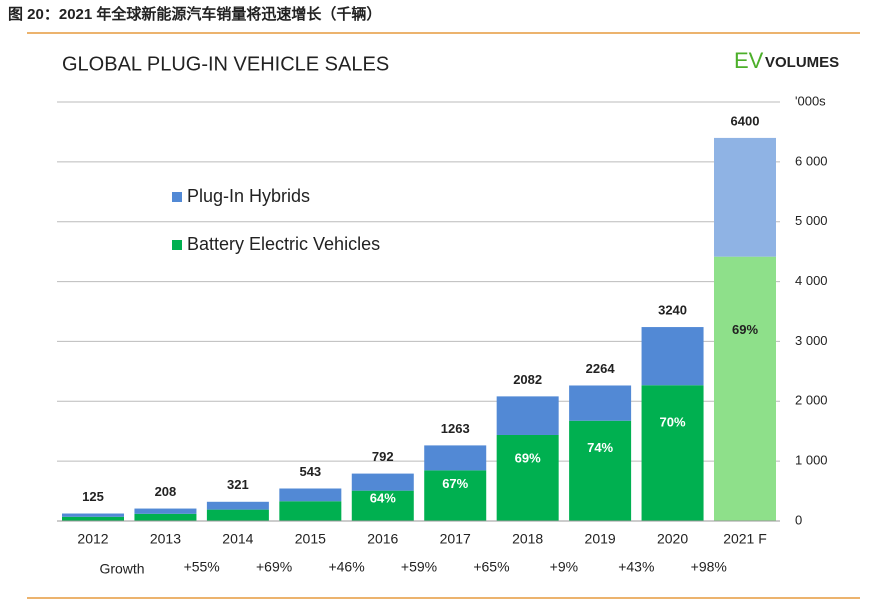 This screenshot has width=869, height=605. Describe the element at coordinates (802, 62) in the screenshot. I see `logo-volumes: VOLUMES` at that location.